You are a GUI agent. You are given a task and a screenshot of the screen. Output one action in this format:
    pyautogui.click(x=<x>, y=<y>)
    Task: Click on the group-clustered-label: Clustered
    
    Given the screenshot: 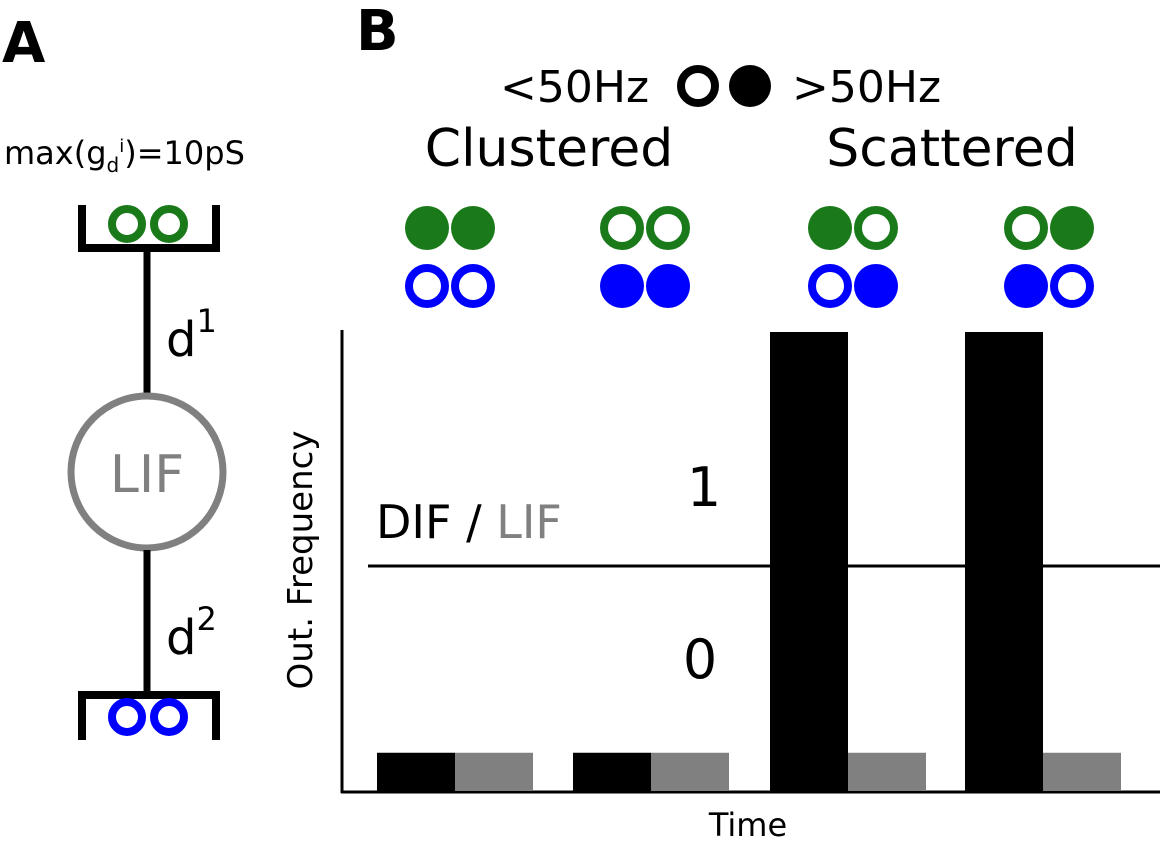 What is the action you would take?
    pyautogui.click(x=549, y=149)
    